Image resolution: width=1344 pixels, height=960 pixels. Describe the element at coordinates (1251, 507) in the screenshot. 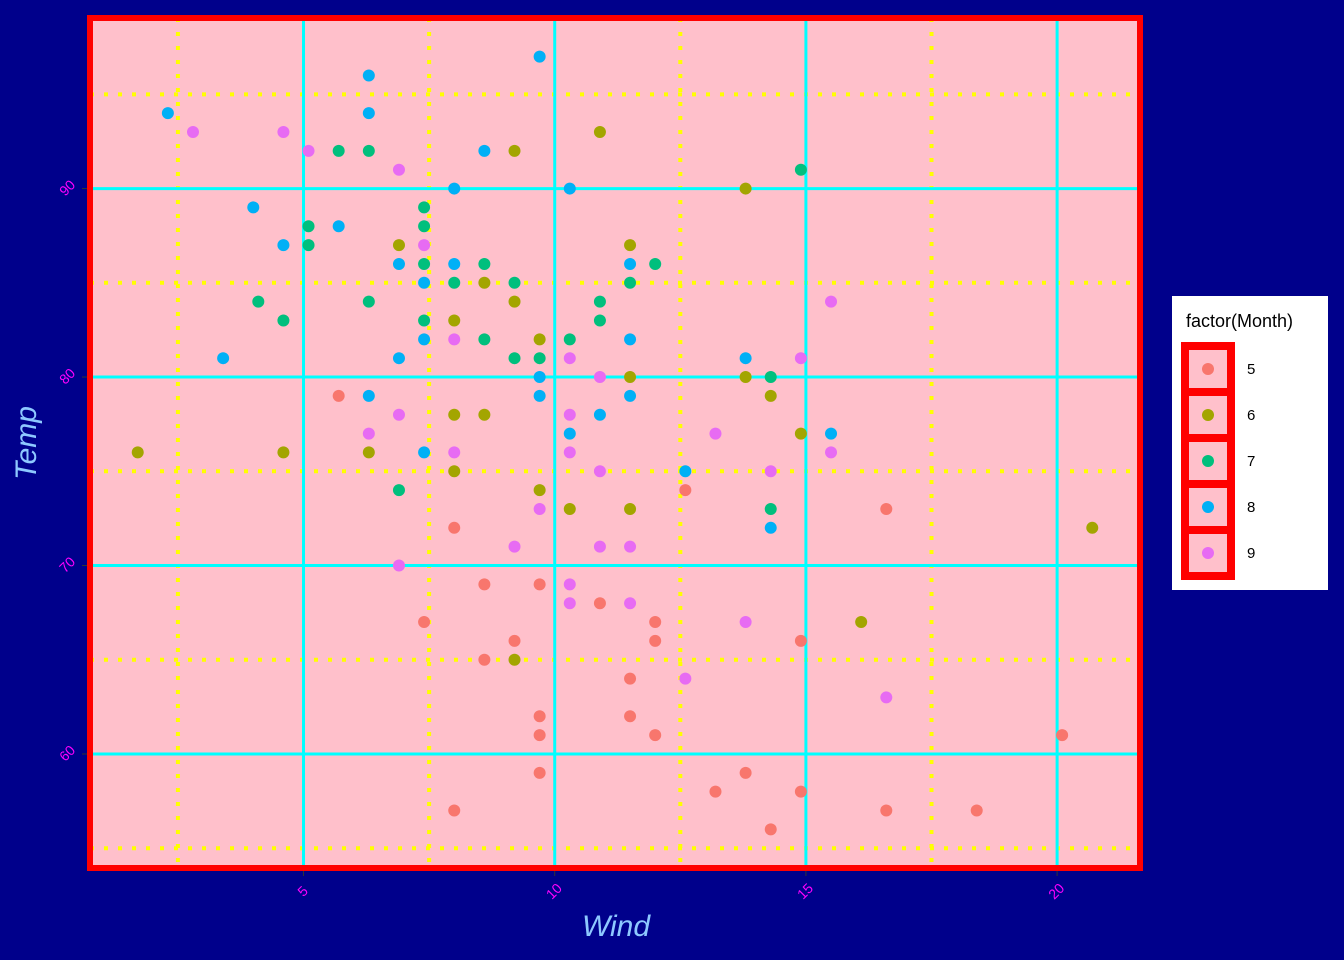

I see `legend-label: 8` at that location.